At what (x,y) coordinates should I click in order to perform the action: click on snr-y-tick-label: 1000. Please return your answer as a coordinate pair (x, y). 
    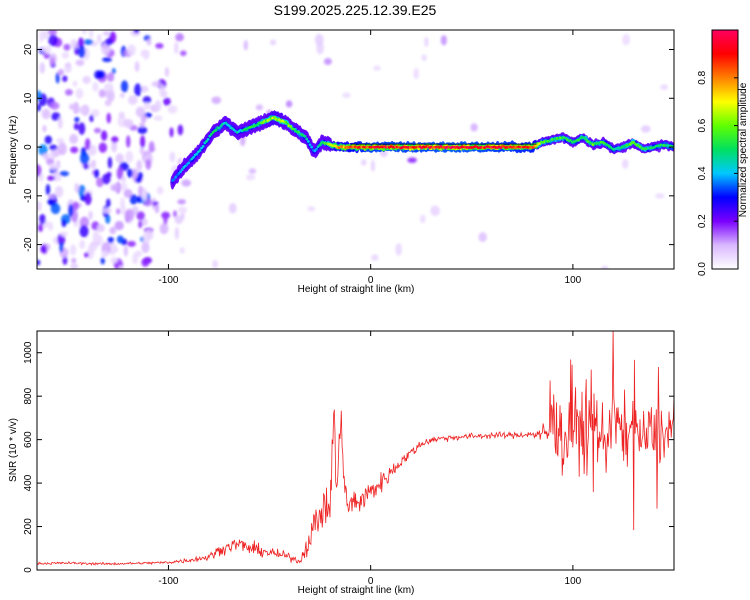
    Looking at the image, I should click on (28, 352).